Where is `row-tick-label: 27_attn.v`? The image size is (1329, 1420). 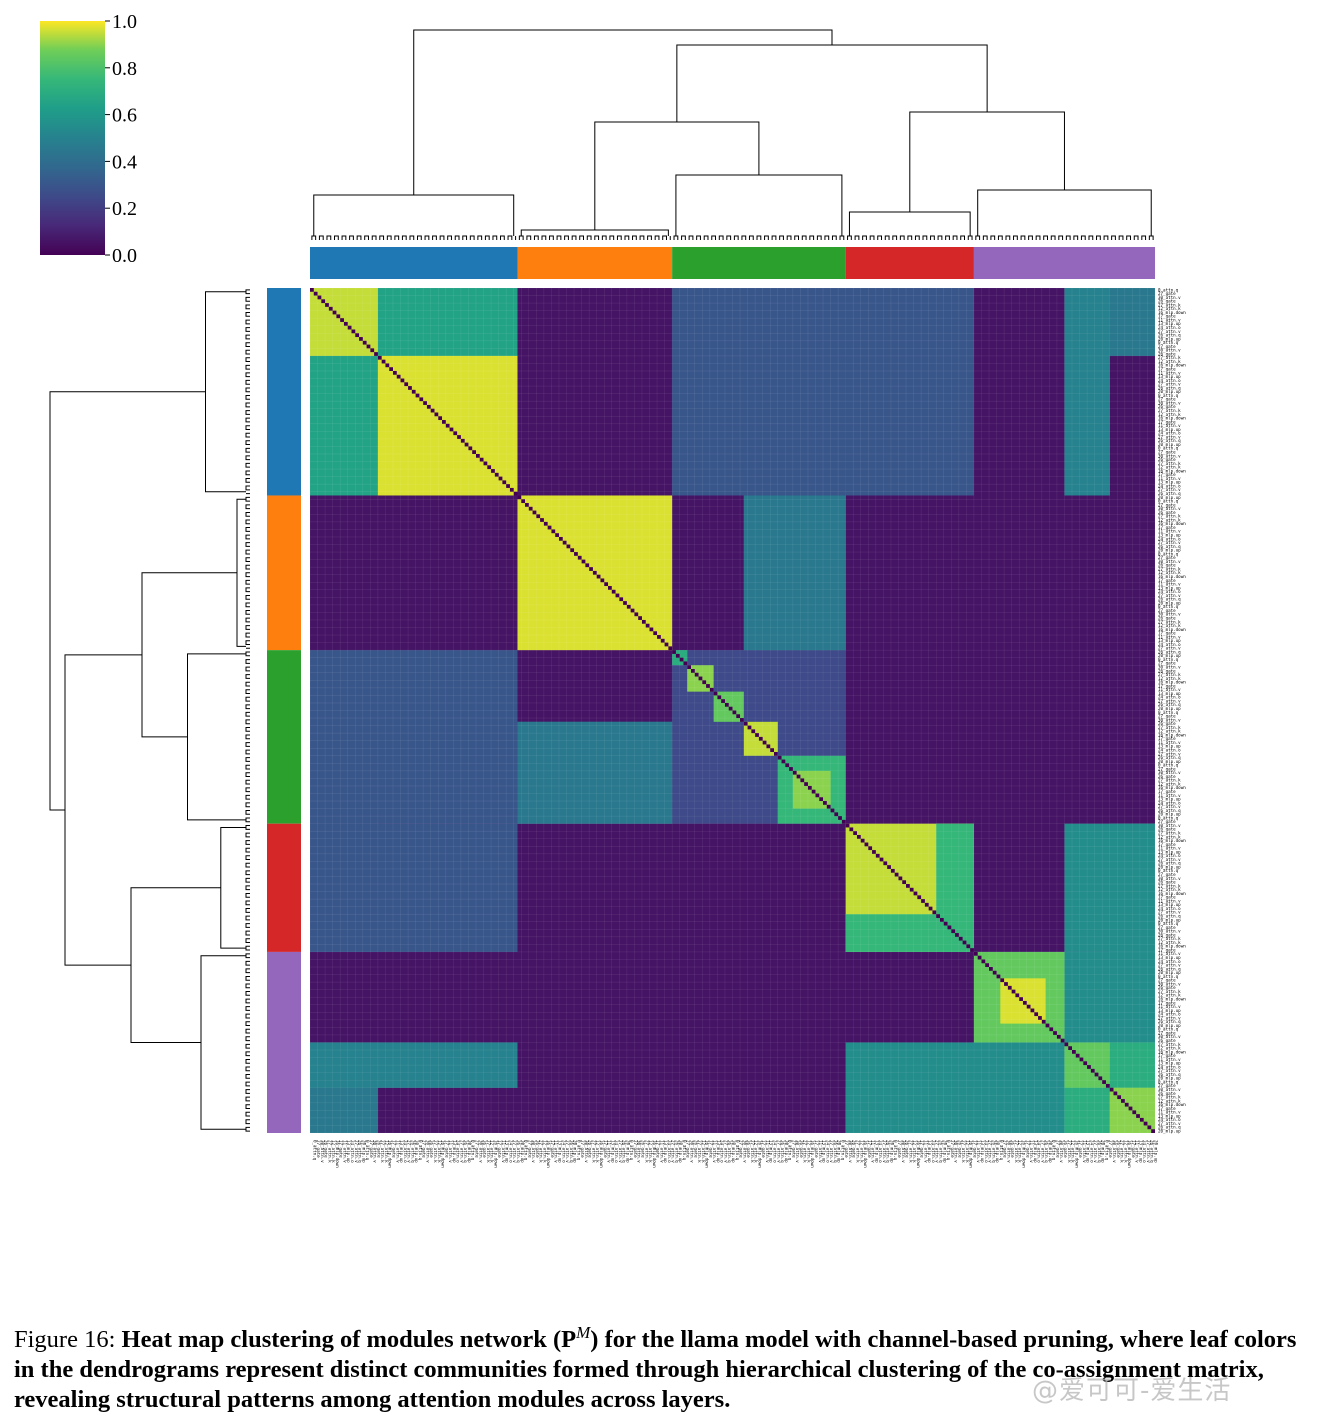
row-tick-label: 27_attn.v is located at coordinates (1169, 384).